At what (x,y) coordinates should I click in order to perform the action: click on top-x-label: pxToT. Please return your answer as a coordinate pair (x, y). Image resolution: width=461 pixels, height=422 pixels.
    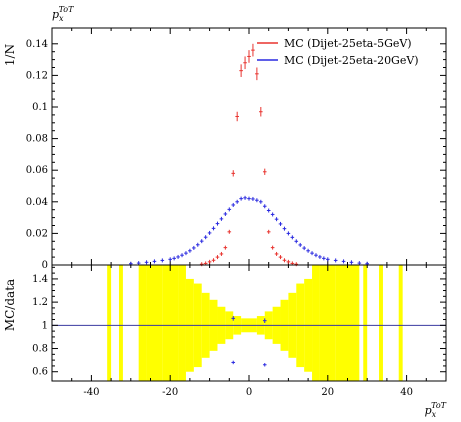
    Looking at the image, I should click on (63, 14).